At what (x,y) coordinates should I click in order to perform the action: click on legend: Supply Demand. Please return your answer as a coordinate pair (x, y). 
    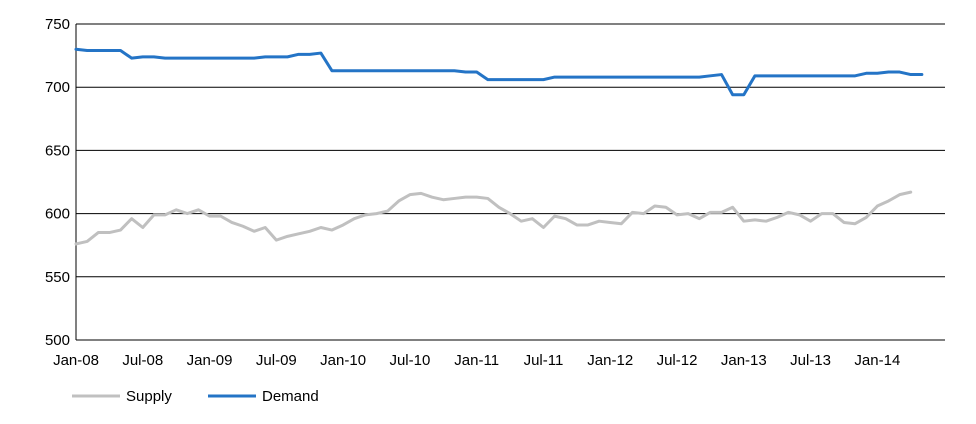
    Looking at the image, I should click on (195, 396).